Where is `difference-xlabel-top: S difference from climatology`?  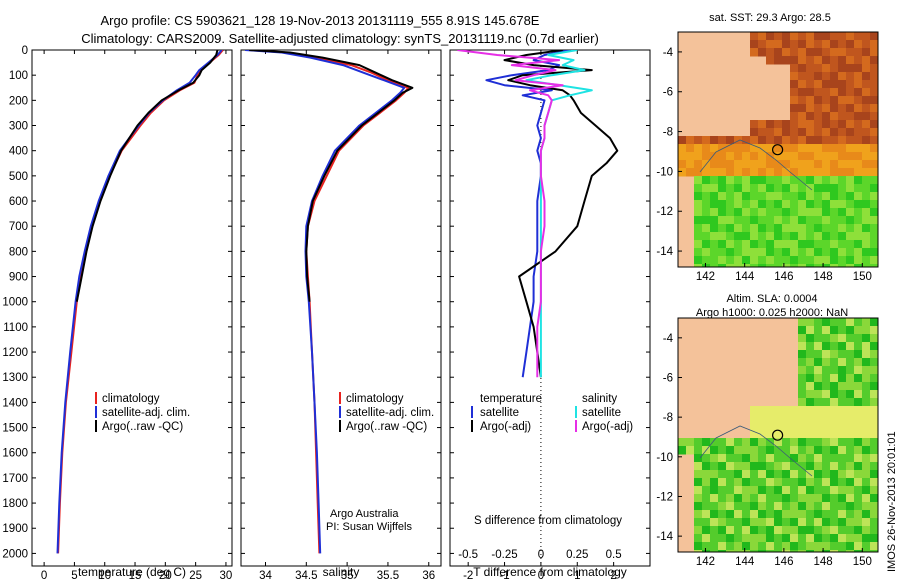
difference-xlabel-top: S difference from climatology is located at coordinates (548, 521).